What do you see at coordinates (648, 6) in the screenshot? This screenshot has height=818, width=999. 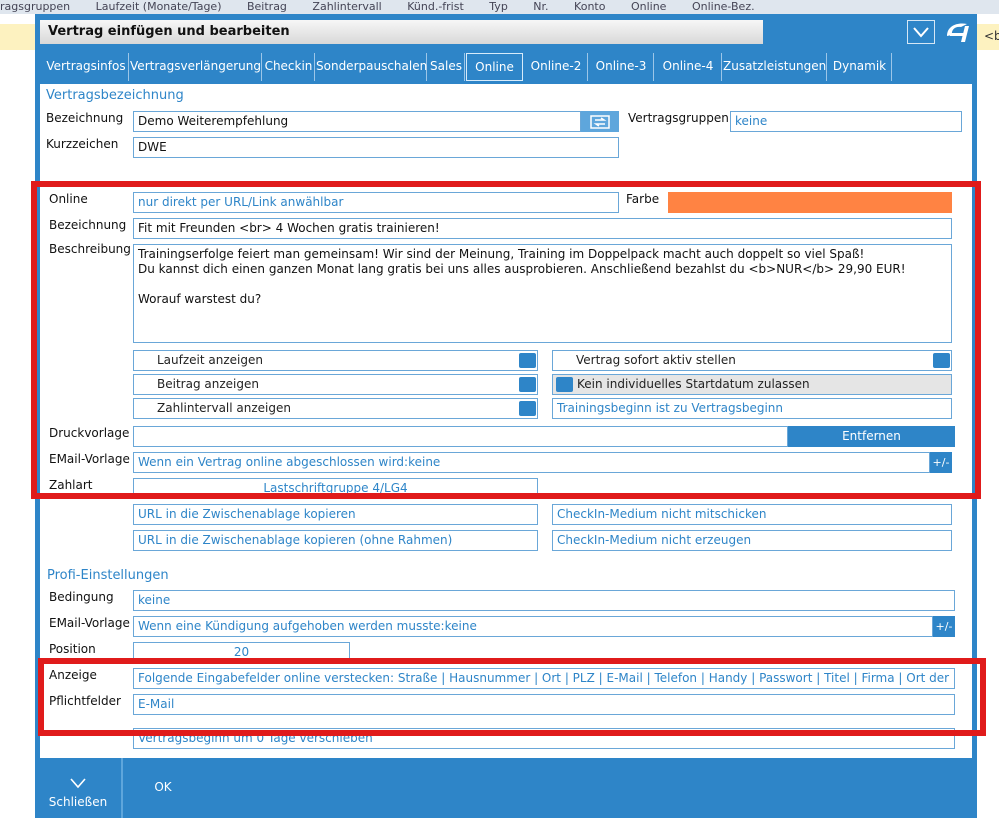 I see `bg-col-header: Online` at bounding box center [648, 6].